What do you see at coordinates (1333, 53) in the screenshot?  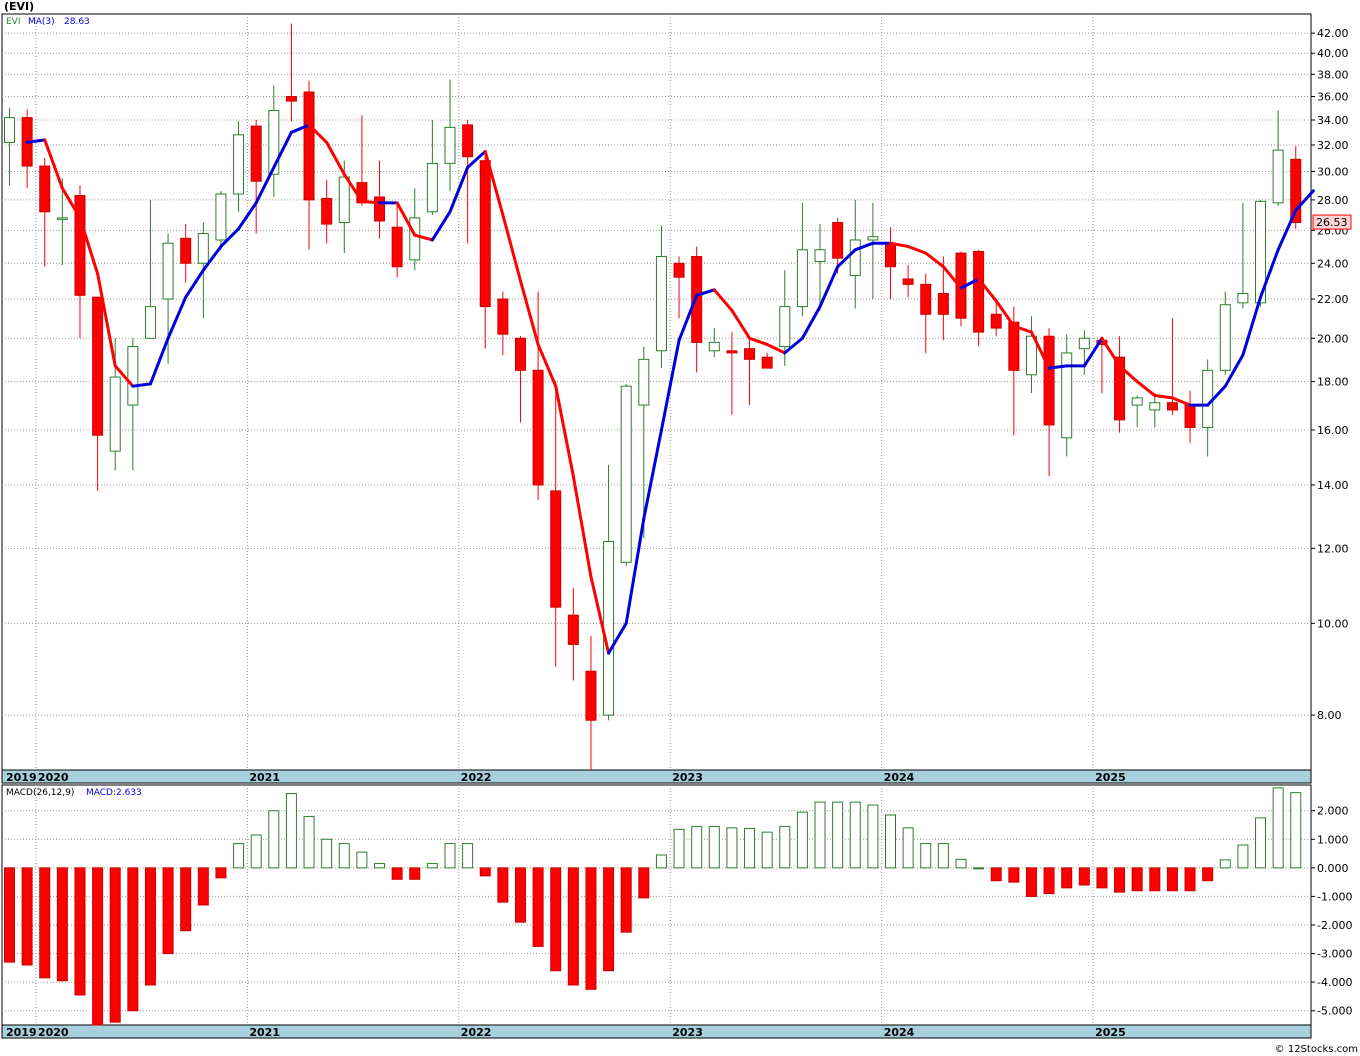 I see `price-tick-label: 40.00` at bounding box center [1333, 53].